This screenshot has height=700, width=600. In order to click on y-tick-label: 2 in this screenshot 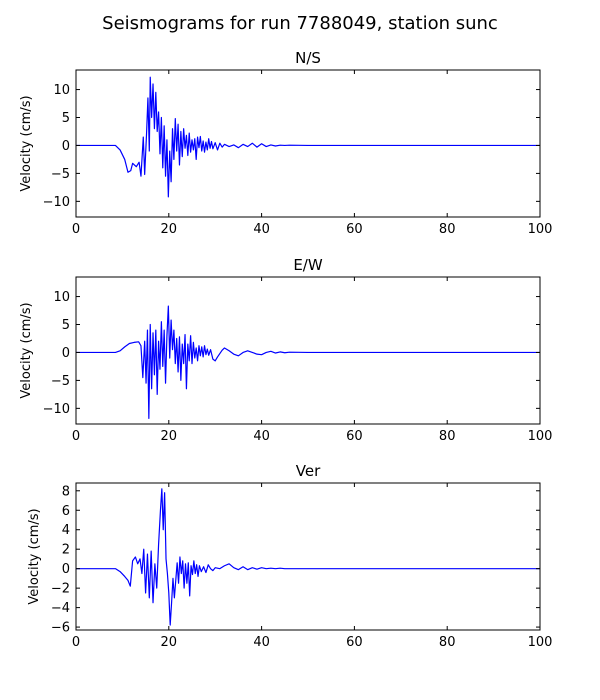, I will do `click(66, 550)`.